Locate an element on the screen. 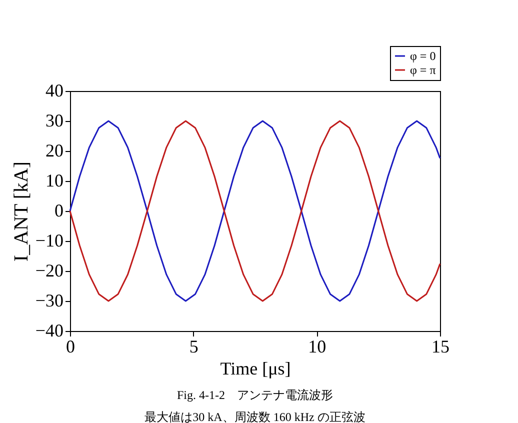 The width and height of the screenshot is (518, 423). y-axis-title: I_ANT [kA] is located at coordinates (21, 211).